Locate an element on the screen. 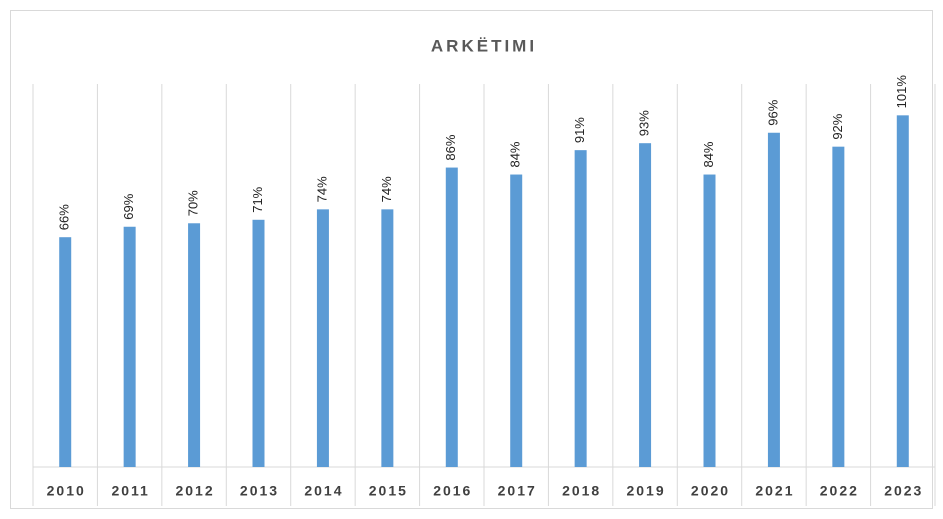 Image resolution: width=943 pixels, height=519 pixels. x-tick-label: 2013 is located at coordinates (259, 491).